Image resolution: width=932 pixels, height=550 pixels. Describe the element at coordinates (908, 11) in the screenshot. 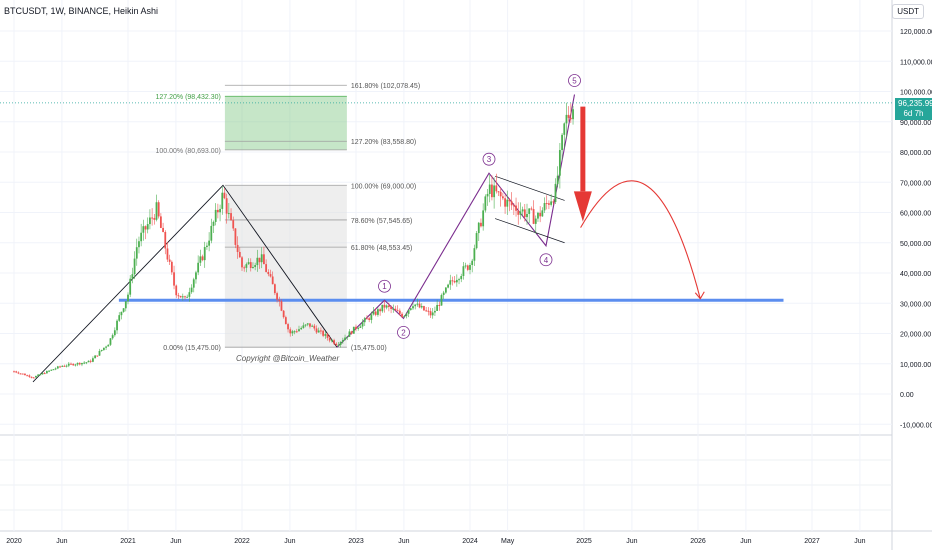

I see `currency-selector: USDT` at that location.